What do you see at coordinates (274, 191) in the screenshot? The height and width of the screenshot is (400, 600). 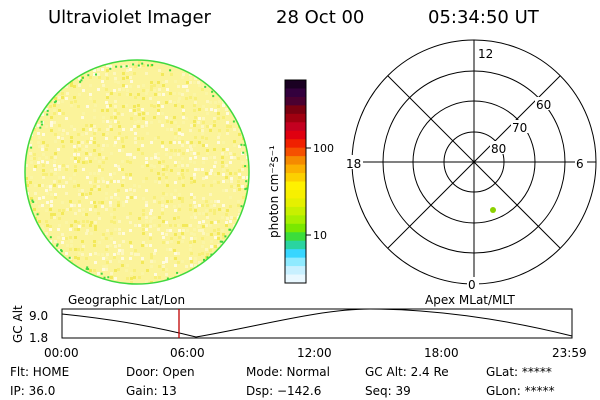 I see `colorbar-unit-label: photon cm⁻²s⁻¹` at bounding box center [274, 191].